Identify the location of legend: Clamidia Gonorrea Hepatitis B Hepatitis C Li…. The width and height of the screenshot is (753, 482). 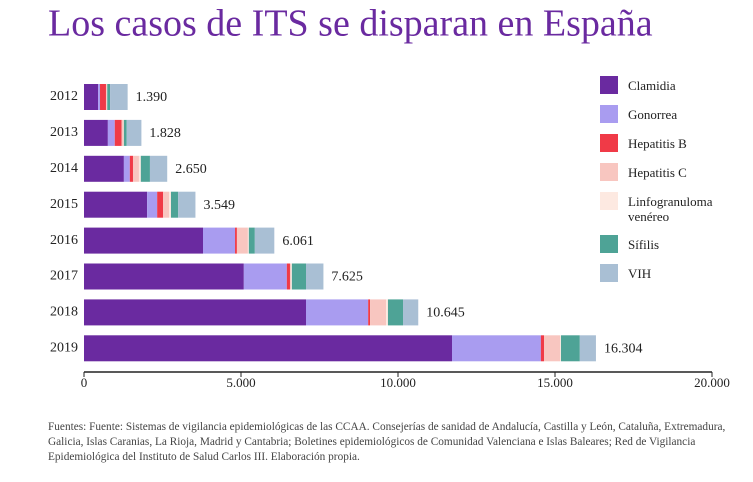
(656, 184).